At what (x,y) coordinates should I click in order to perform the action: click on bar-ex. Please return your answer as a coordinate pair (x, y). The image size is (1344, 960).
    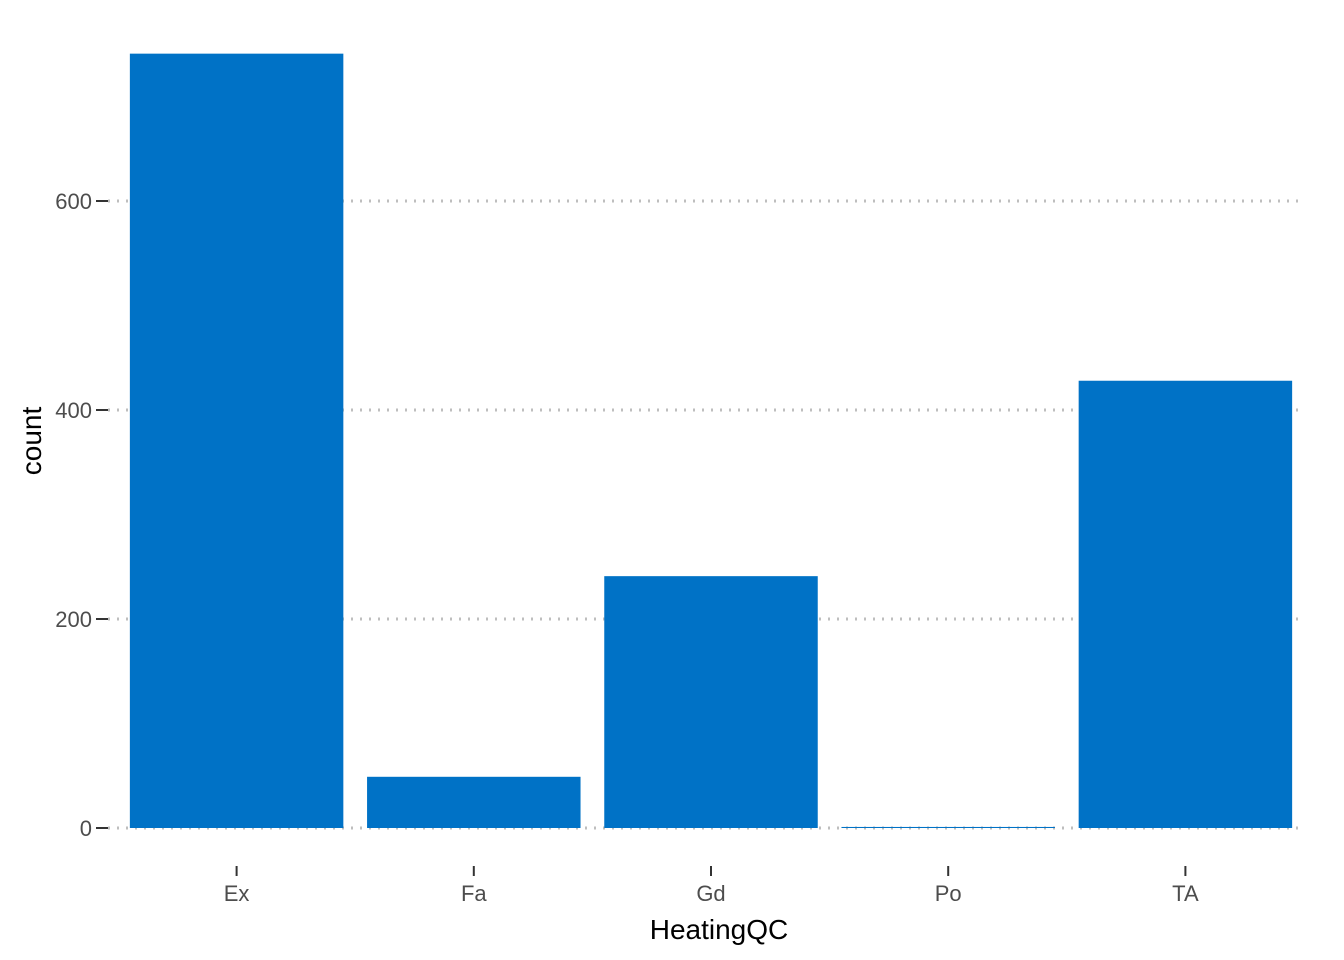
    Looking at the image, I should click on (236, 440).